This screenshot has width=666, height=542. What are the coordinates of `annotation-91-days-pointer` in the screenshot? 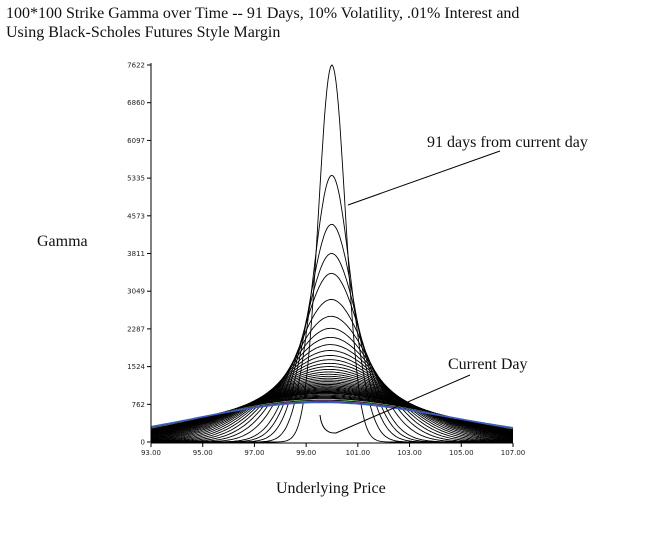 It's located at (424, 178).